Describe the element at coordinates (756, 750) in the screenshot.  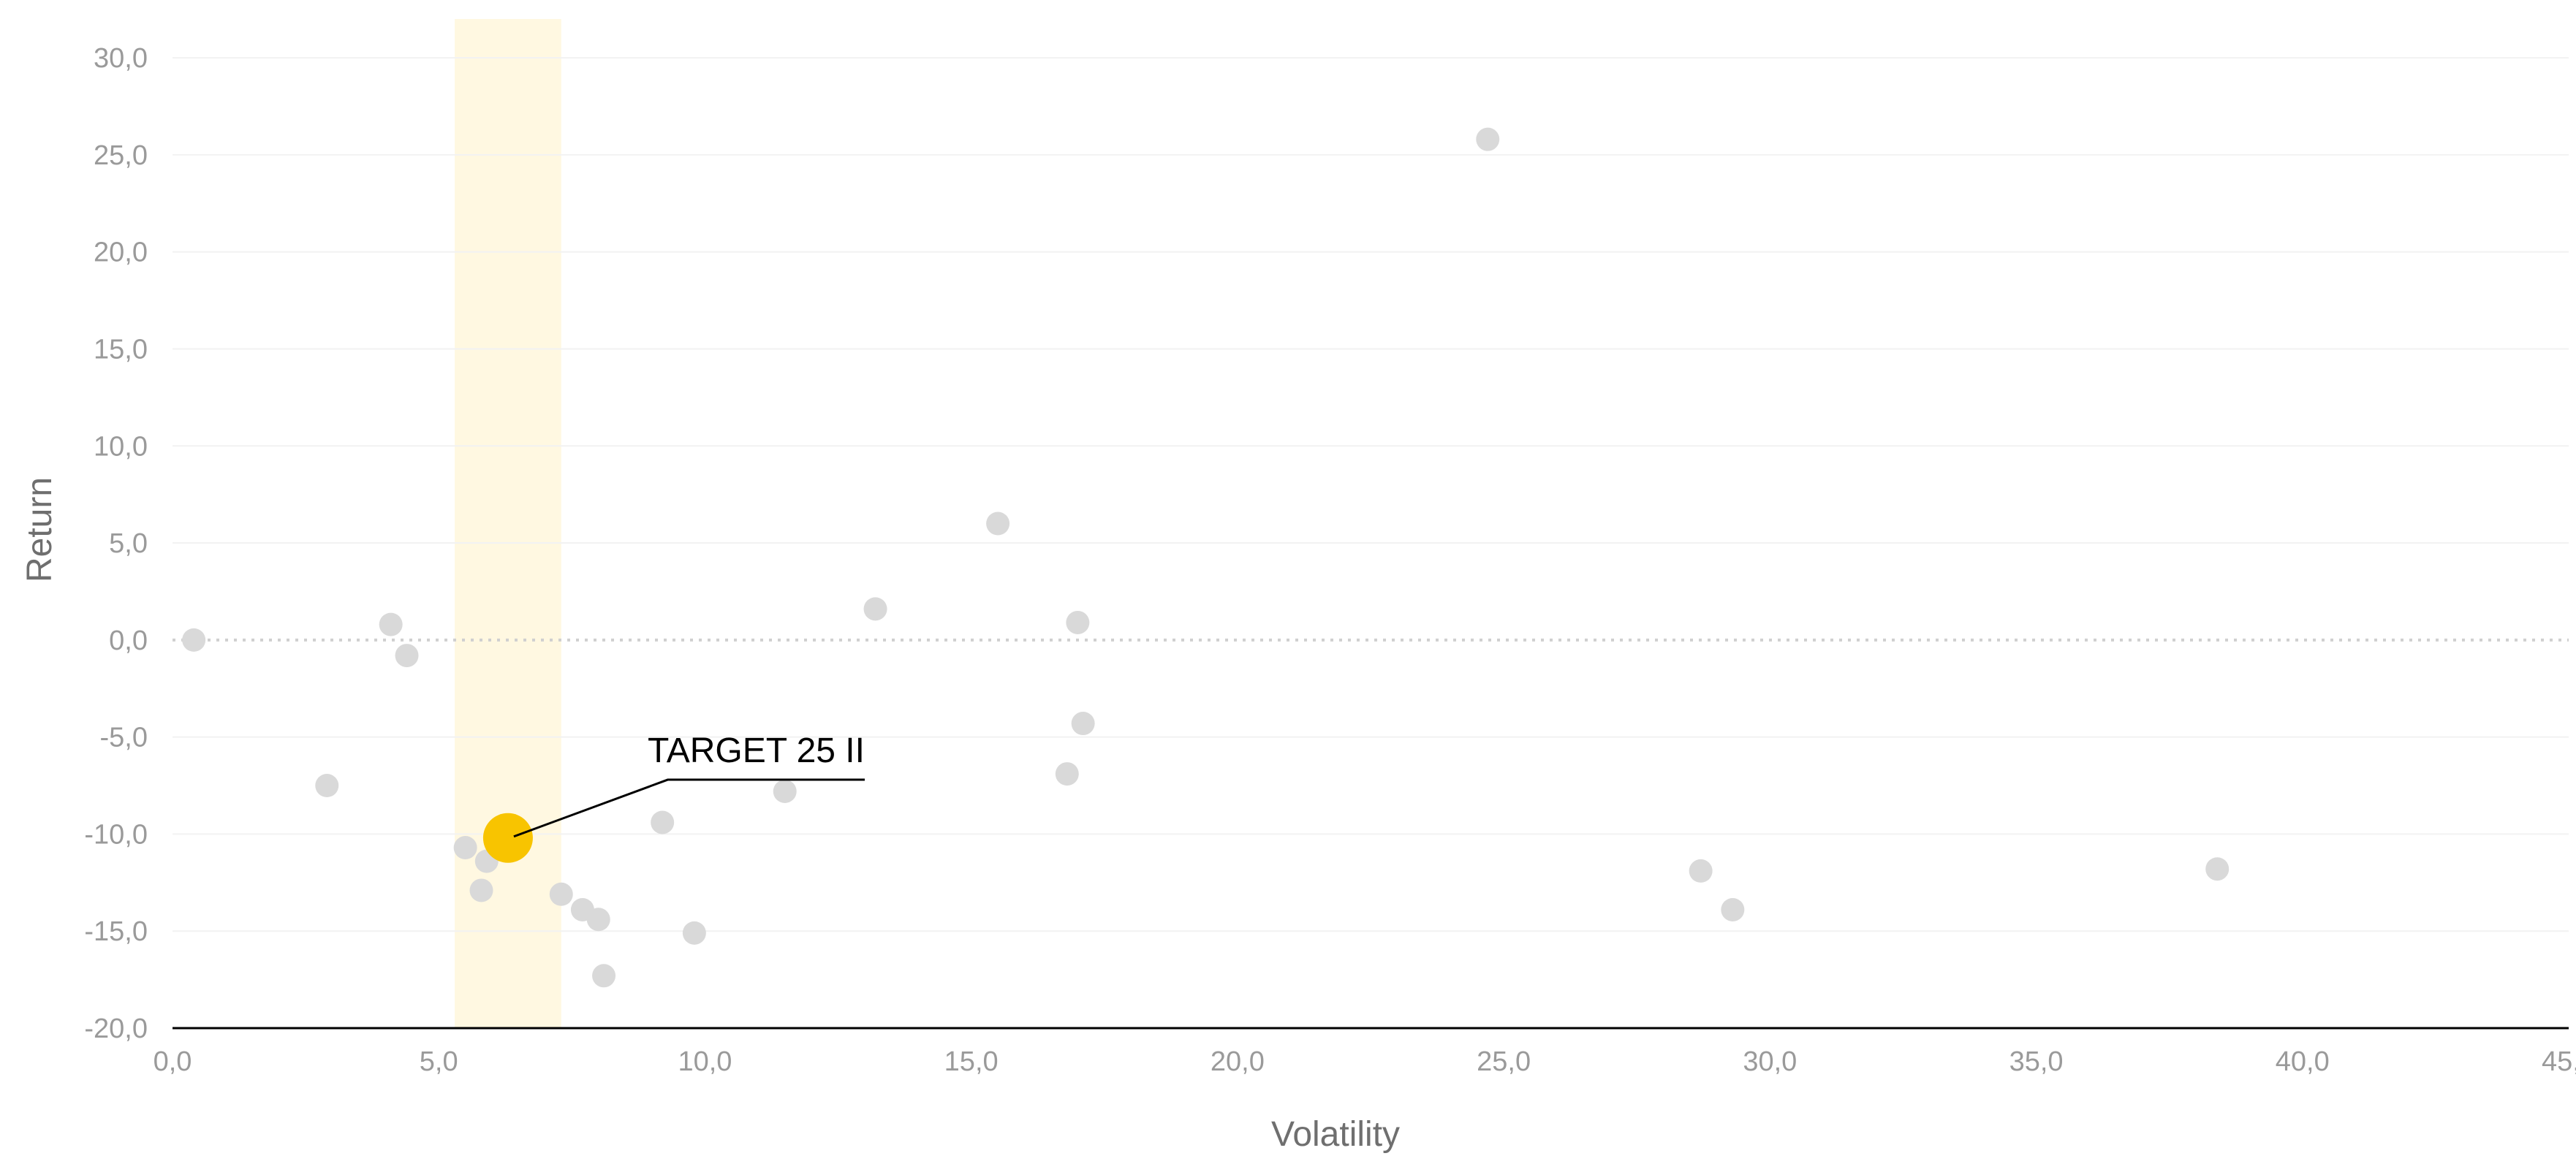
I see `annotation-label: TARGET 25 II` at that location.